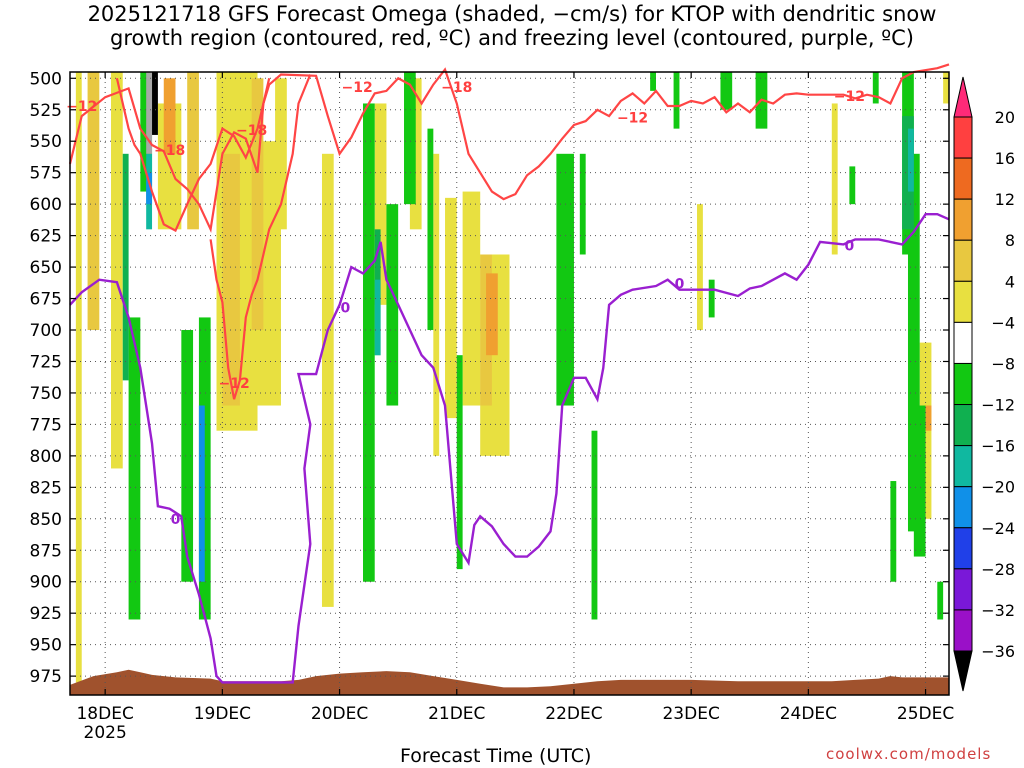  I want to click on y-tick-label: 650, so click(46, 268).